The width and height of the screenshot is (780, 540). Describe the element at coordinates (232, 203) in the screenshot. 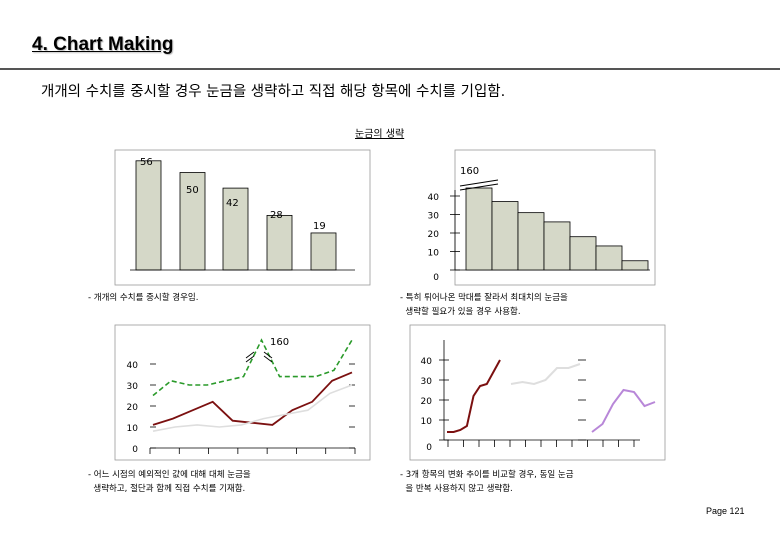

I see `data-label: 42` at that location.